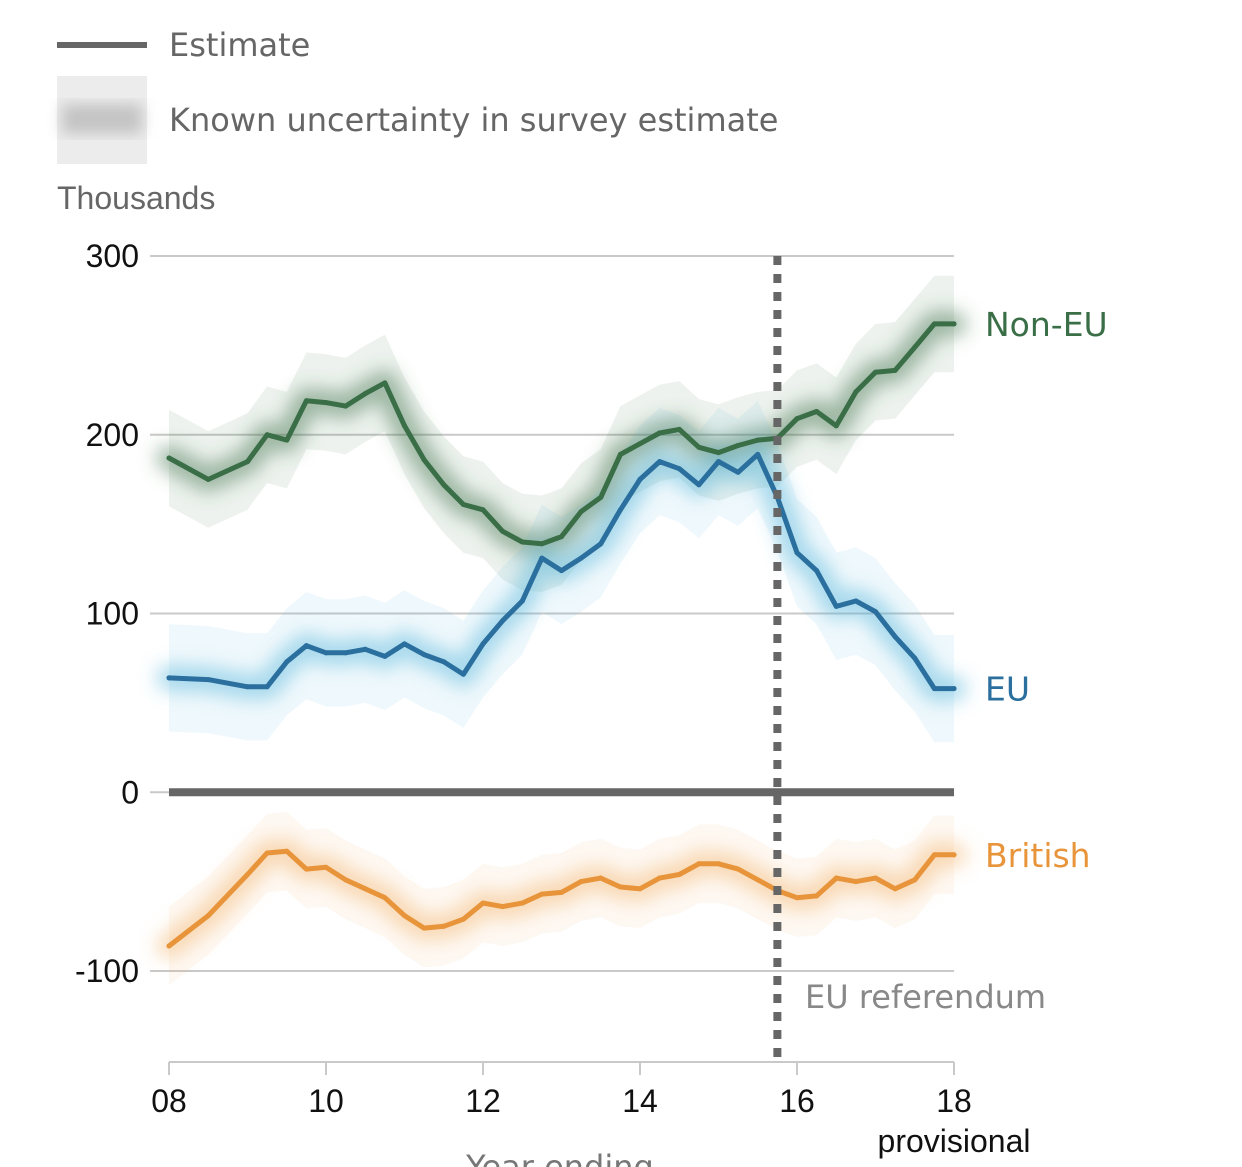 This screenshot has height=1167, width=1242. Describe the element at coordinates (483, 1101) in the screenshot. I see `x-tick-label: 12` at that location.